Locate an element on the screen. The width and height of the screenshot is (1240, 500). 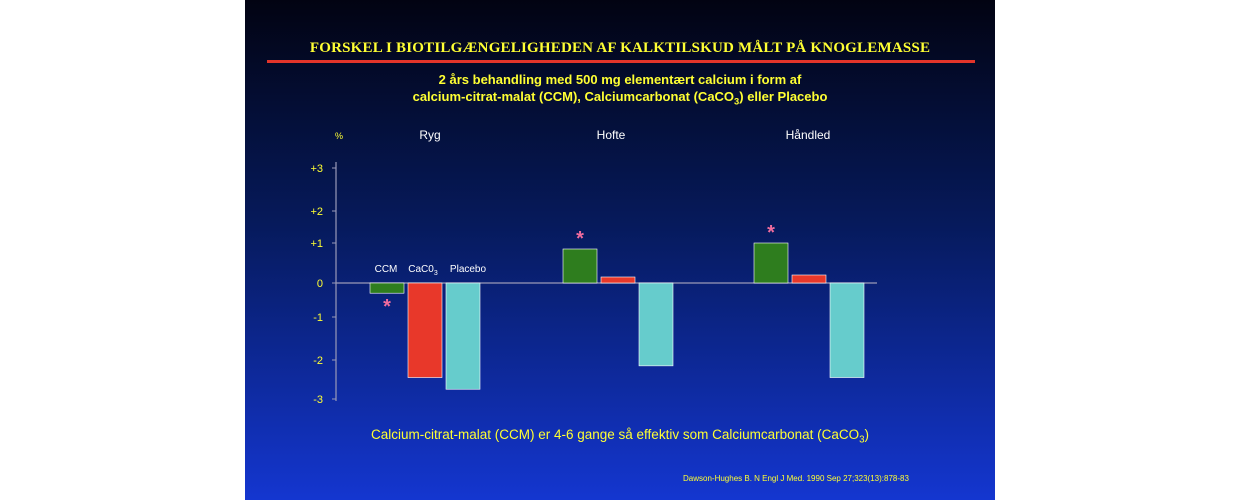
y-tick-label: +2 is located at coordinates (316, 212).